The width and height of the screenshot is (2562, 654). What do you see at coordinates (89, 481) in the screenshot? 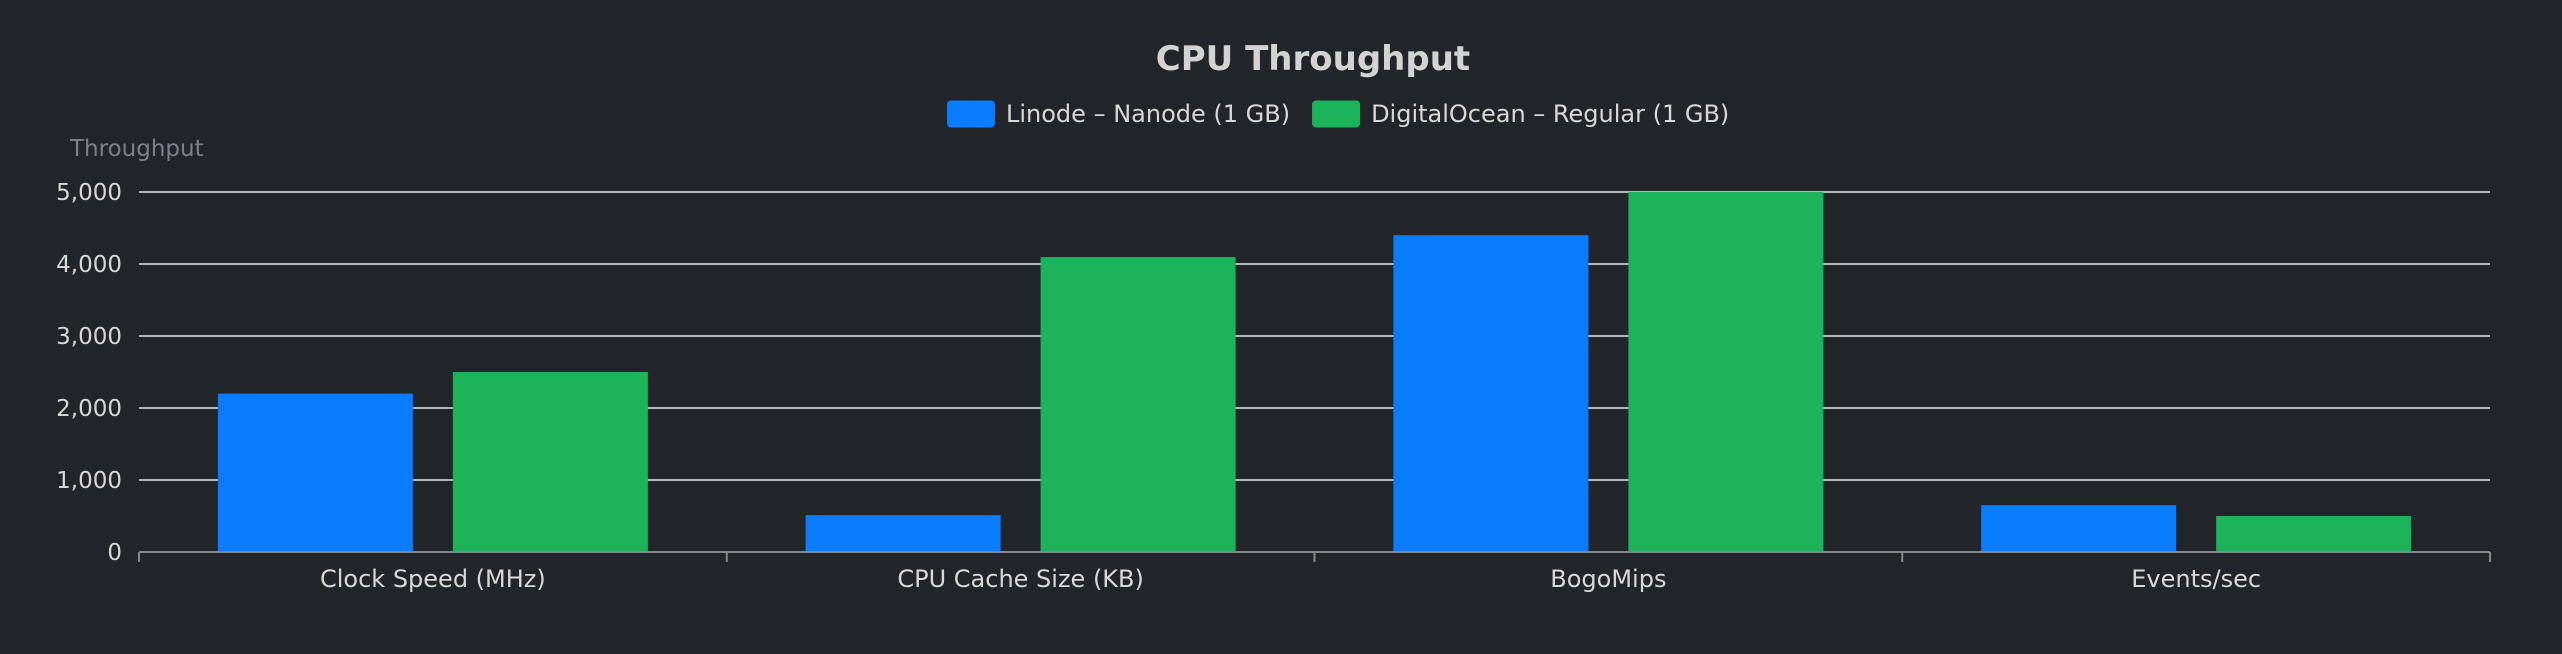
I see `y-tick-label: 1,000` at bounding box center [89, 481].